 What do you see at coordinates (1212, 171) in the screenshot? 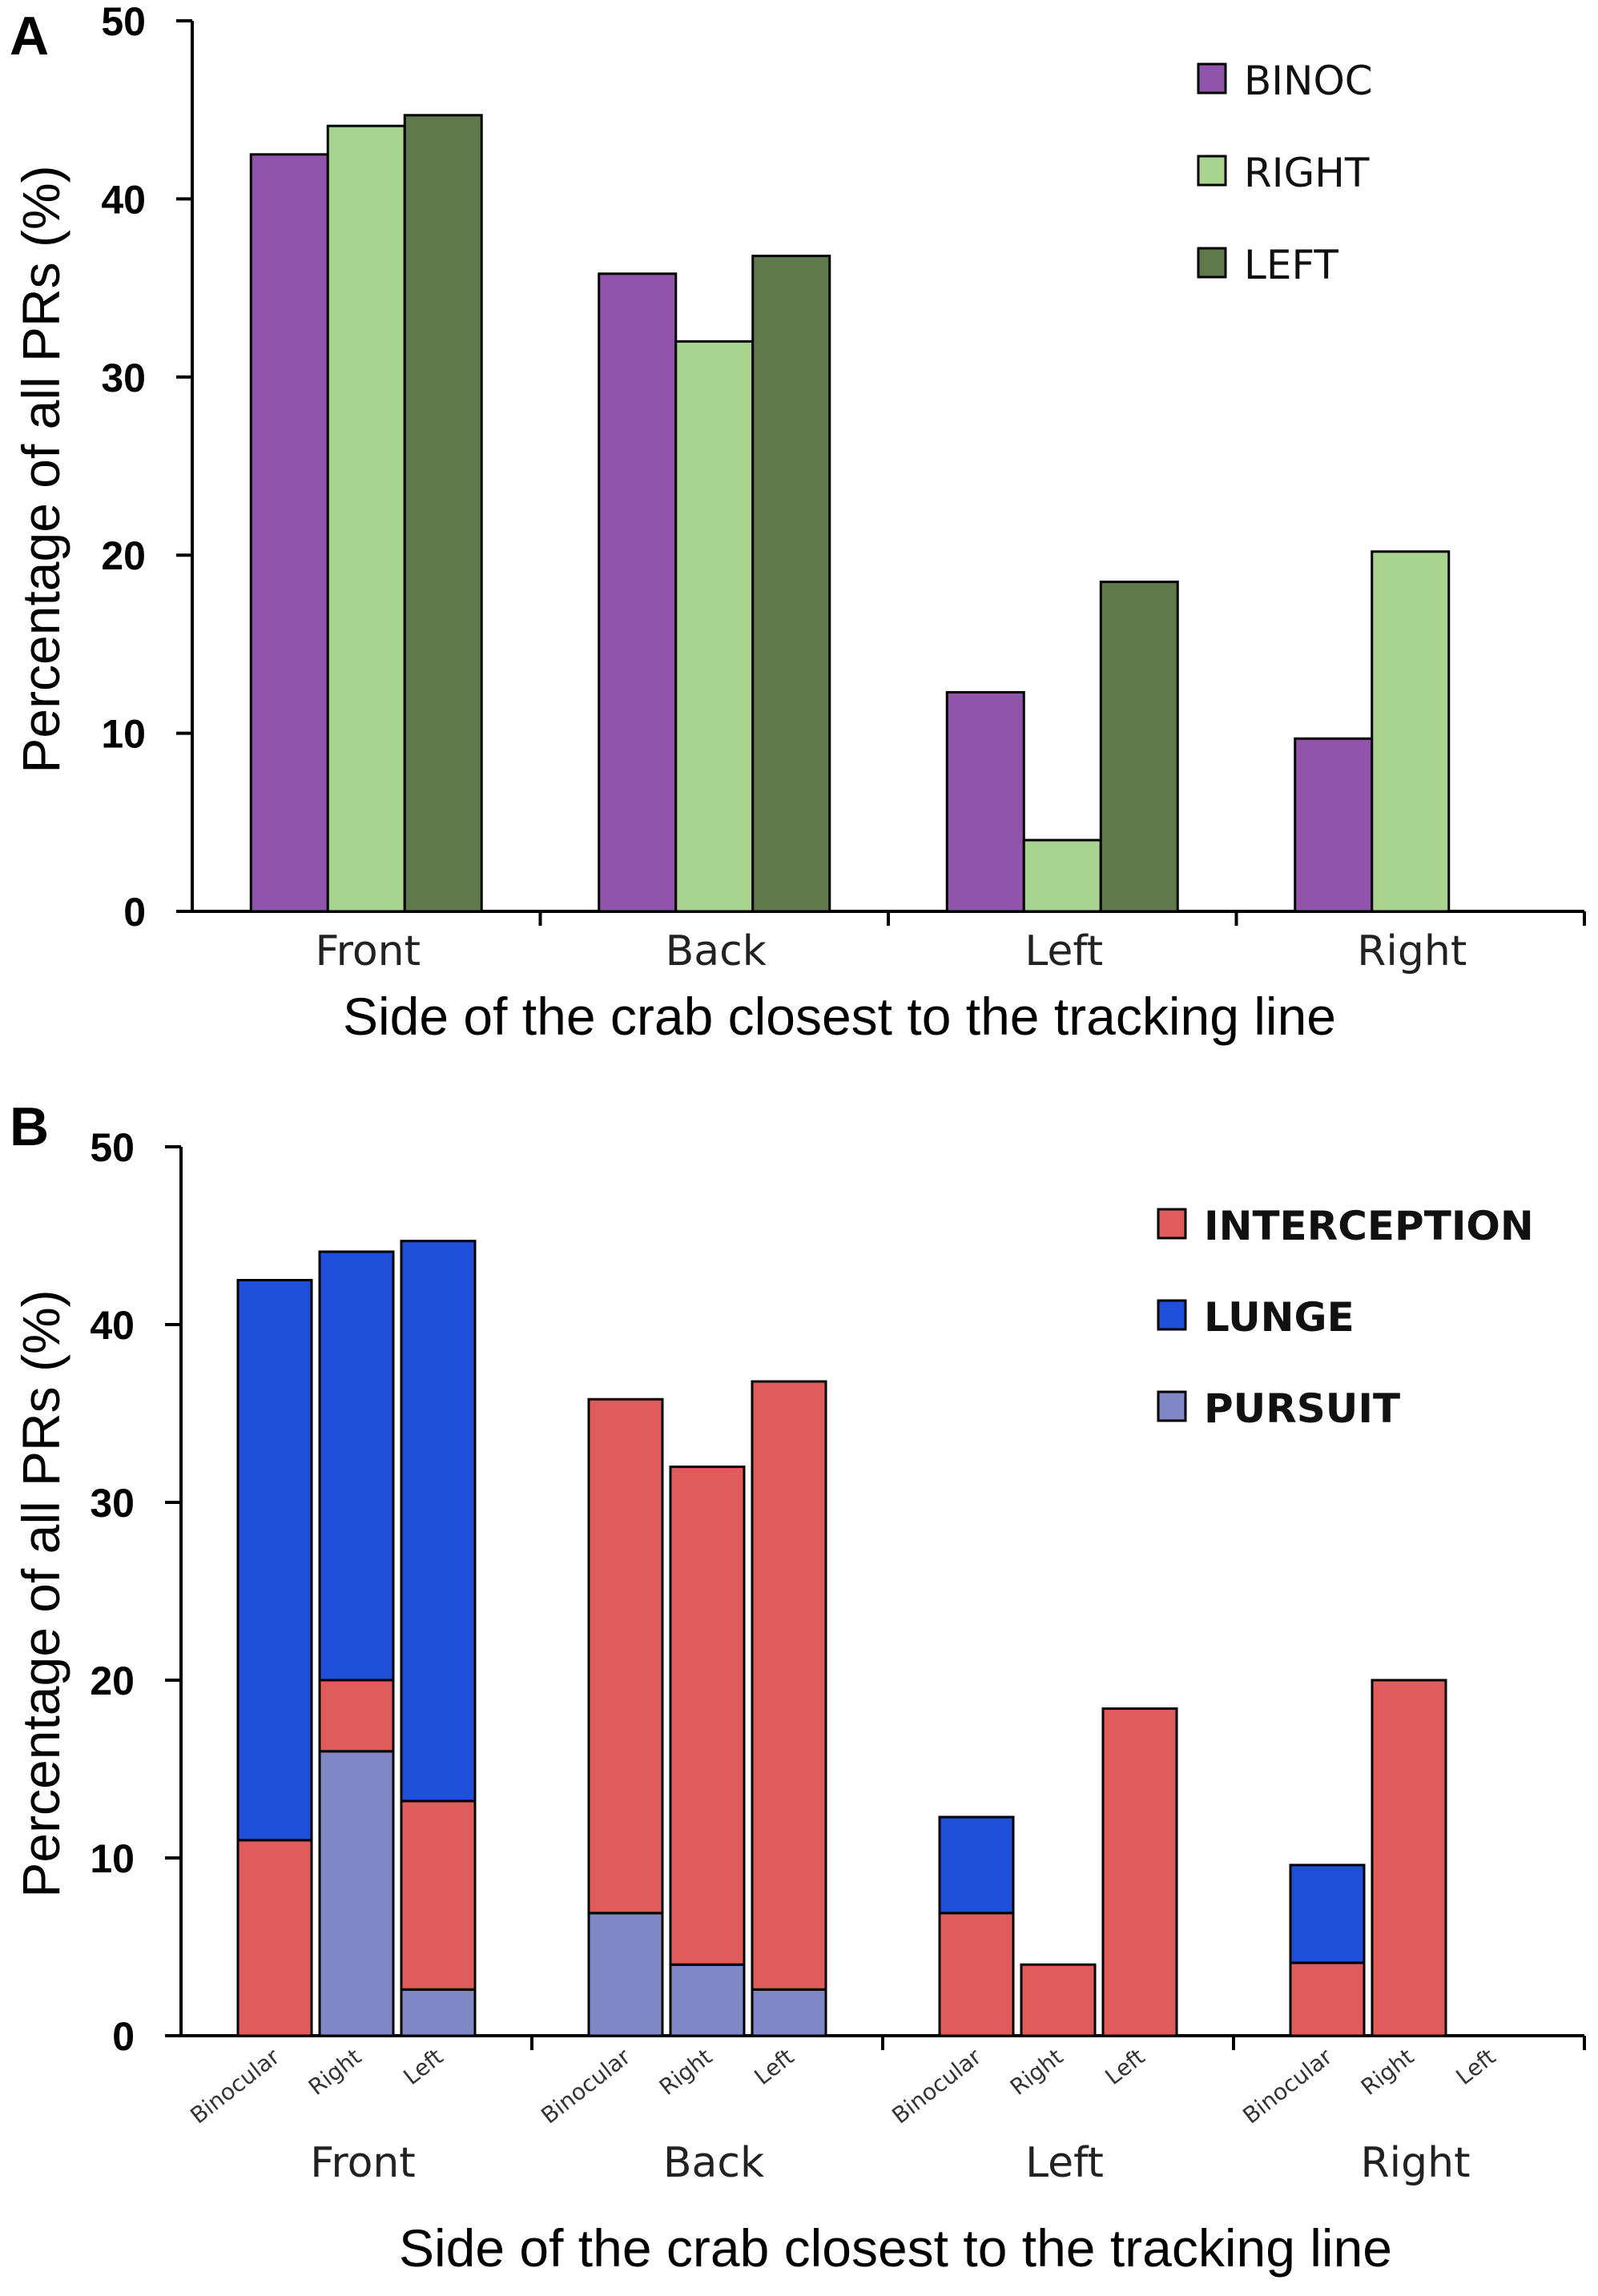
I see `panel-a-legend-swatch-right` at bounding box center [1212, 171].